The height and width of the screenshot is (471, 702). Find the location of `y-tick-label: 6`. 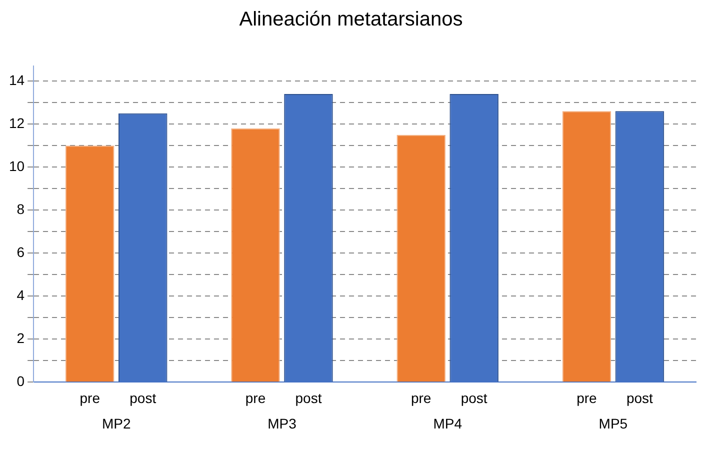

y-tick-label: 6 is located at coordinates (20, 252).